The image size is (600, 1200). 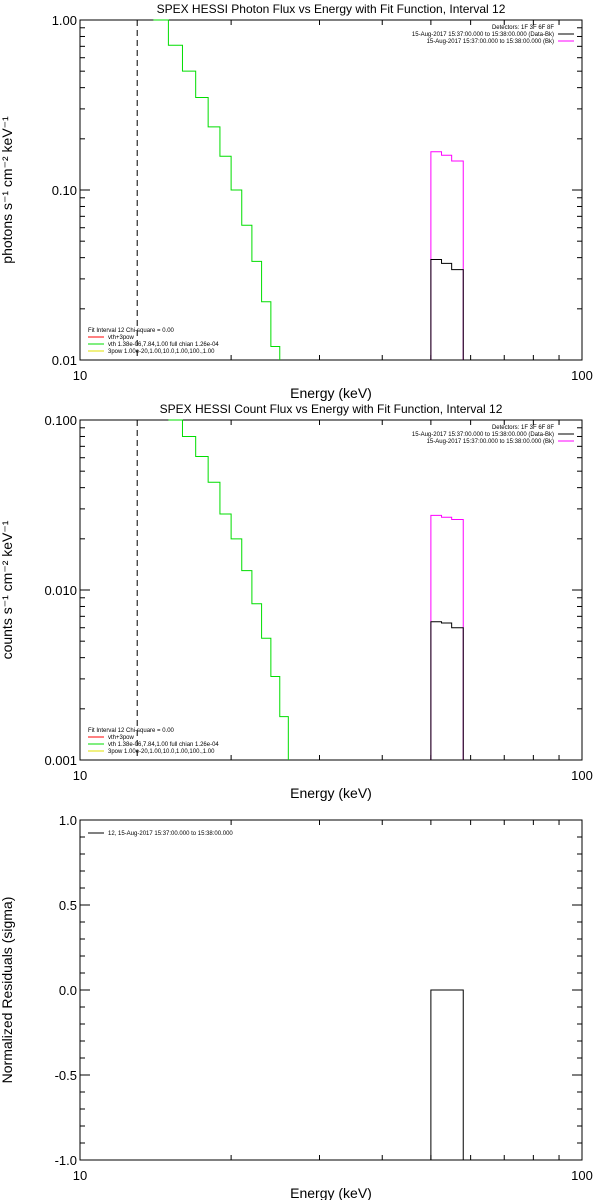 What do you see at coordinates (64, 20) in the screenshot?
I see `y-tick-label: 1.00` at bounding box center [64, 20].